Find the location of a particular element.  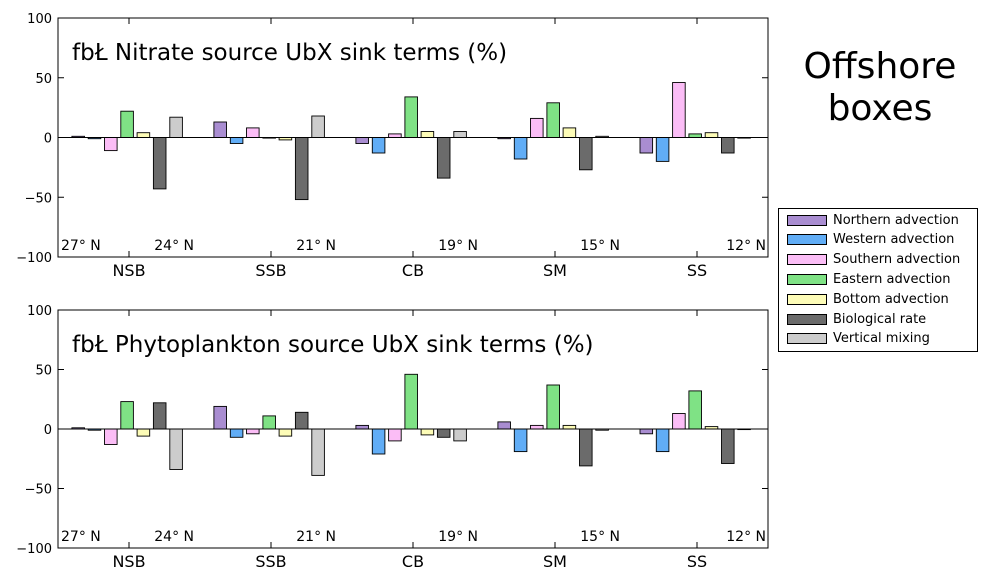

legend-label: Western advection is located at coordinates (894, 240).